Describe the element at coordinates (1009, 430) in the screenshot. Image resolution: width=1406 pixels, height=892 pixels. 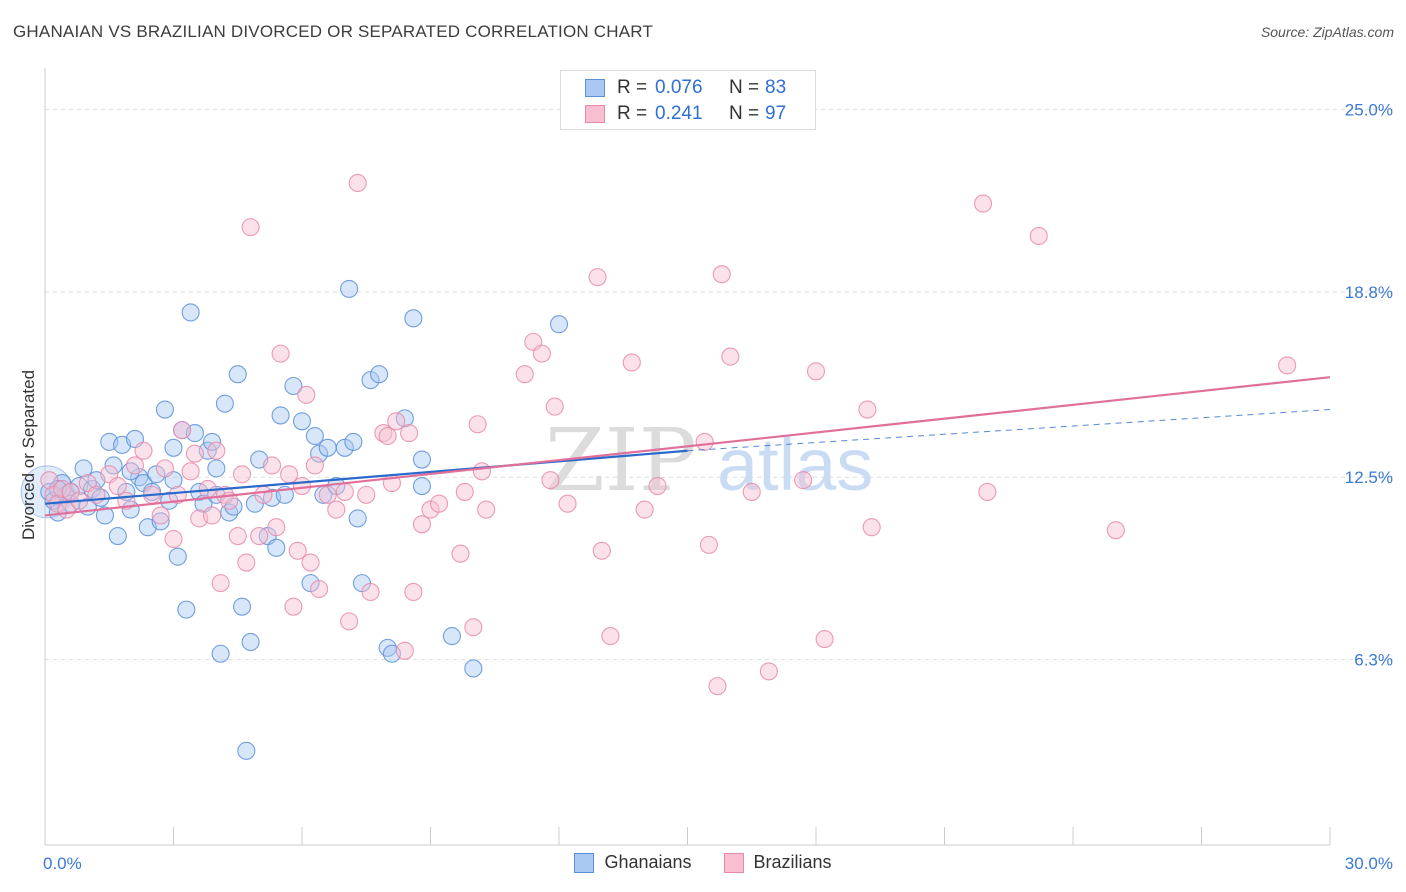
I see `ghanaian-trend-extension` at that location.